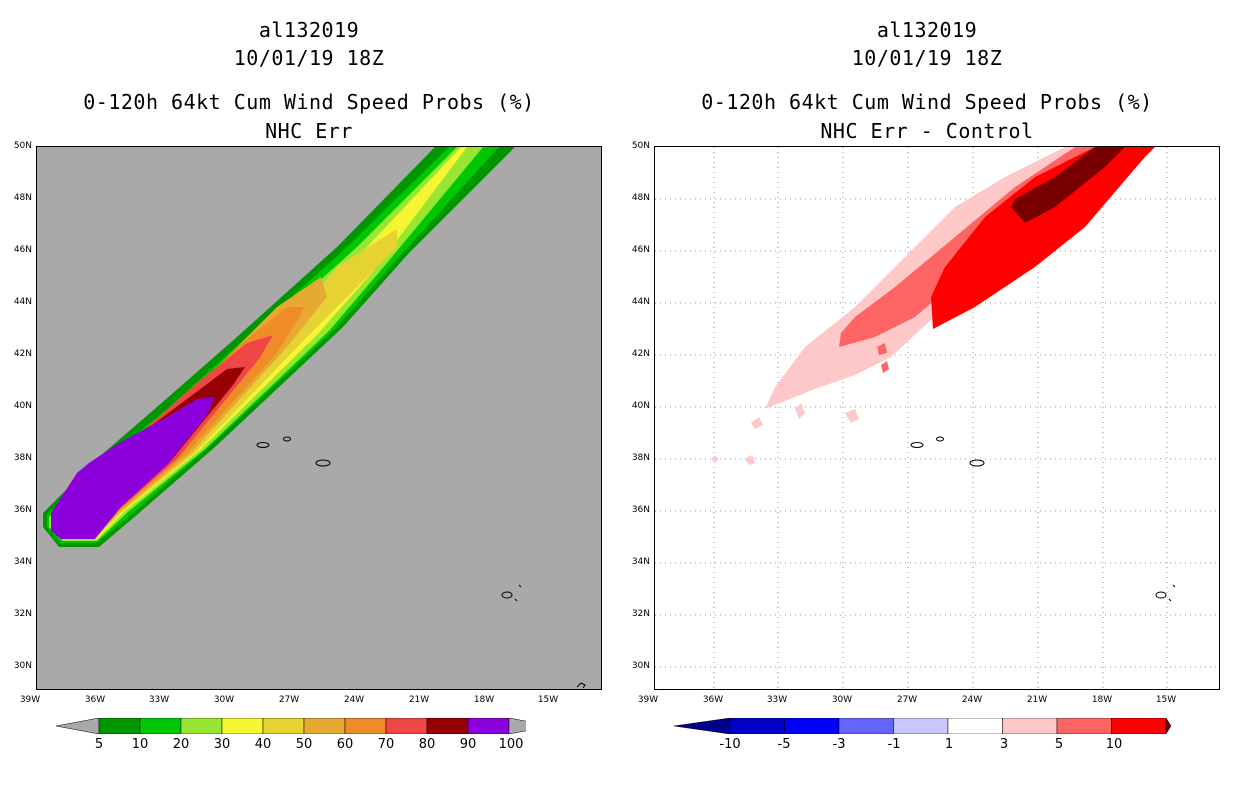 Image resolution: width=1236 pixels, height=800 pixels. I want to click on lon-label: 24W, so click(354, 700).